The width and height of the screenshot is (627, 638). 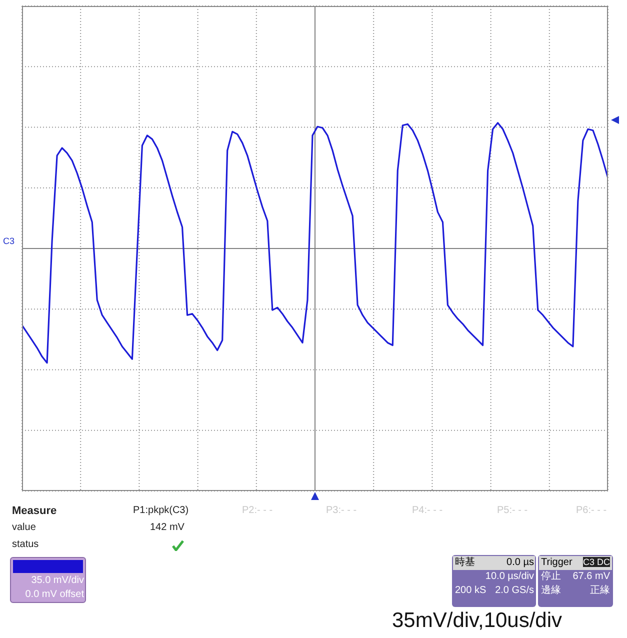 I want to click on text: 0.0 mV offset, so click(x=54, y=594).